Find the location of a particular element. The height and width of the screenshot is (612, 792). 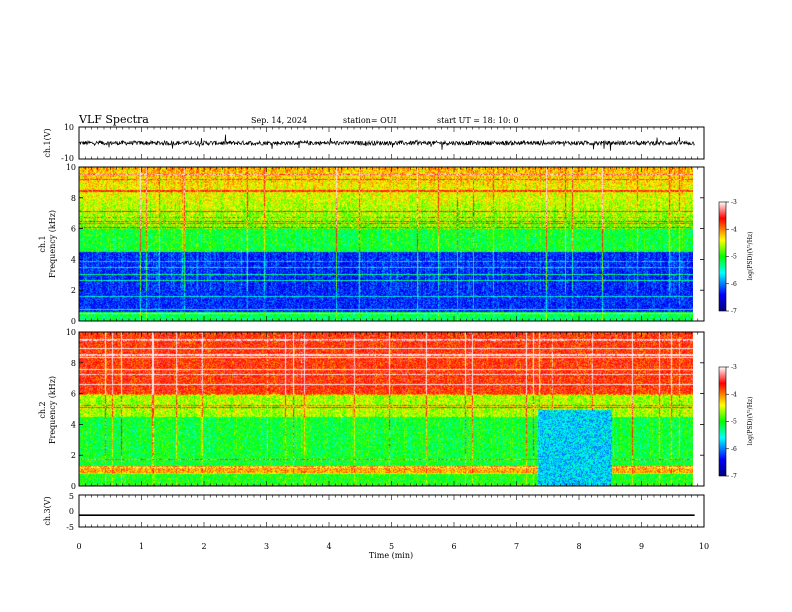

time-tick-label: 6 is located at coordinates (453, 546).